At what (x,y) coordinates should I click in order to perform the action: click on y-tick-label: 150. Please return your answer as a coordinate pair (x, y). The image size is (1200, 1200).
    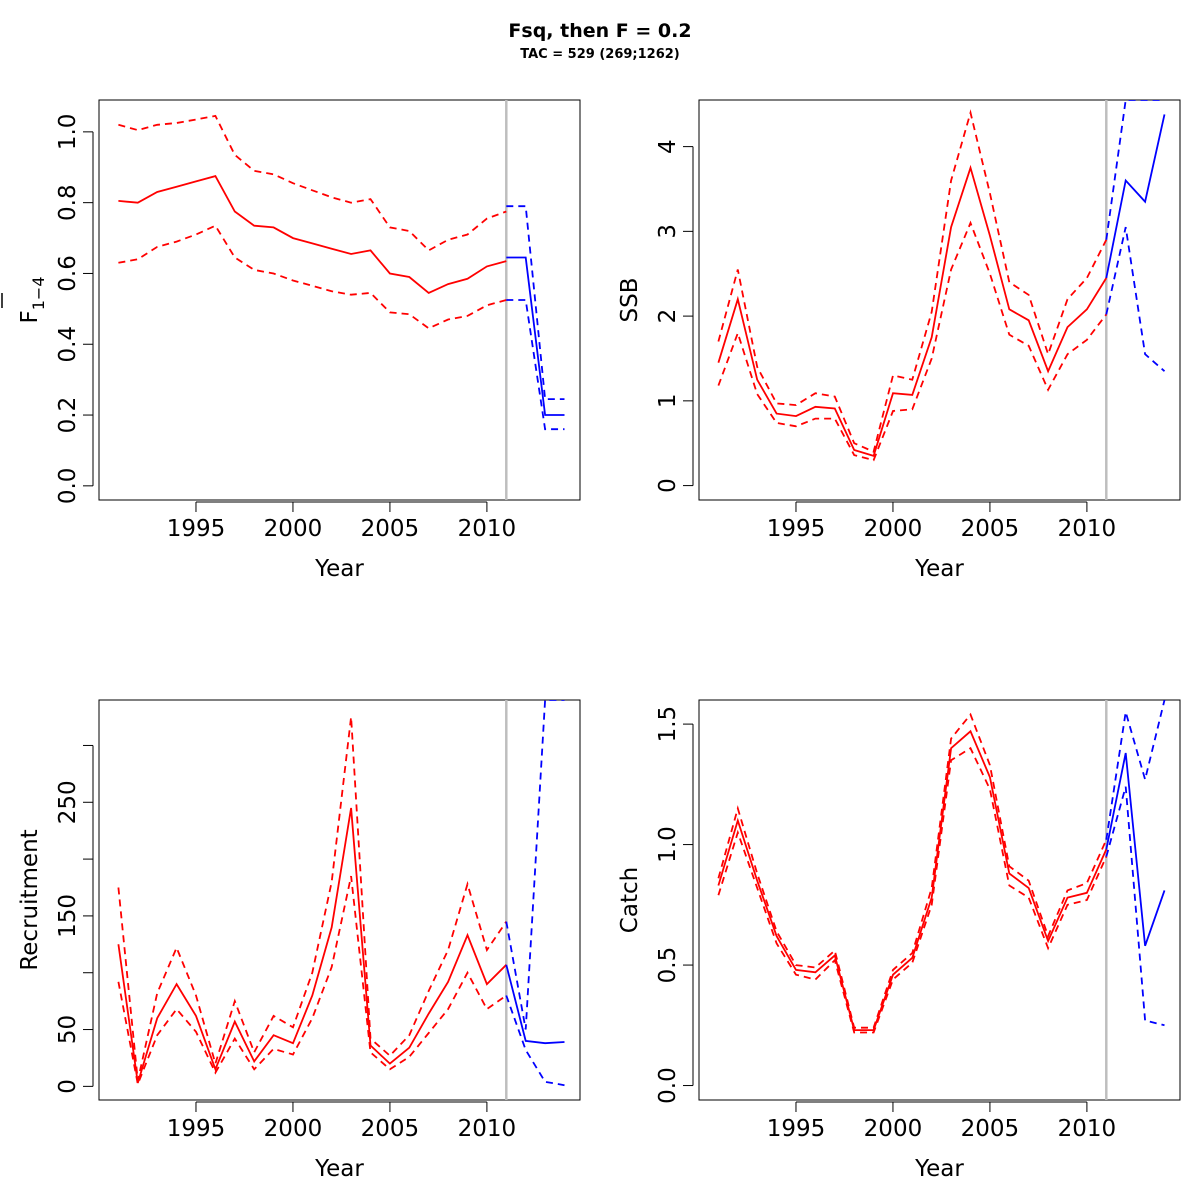
    Looking at the image, I should click on (68, 916).